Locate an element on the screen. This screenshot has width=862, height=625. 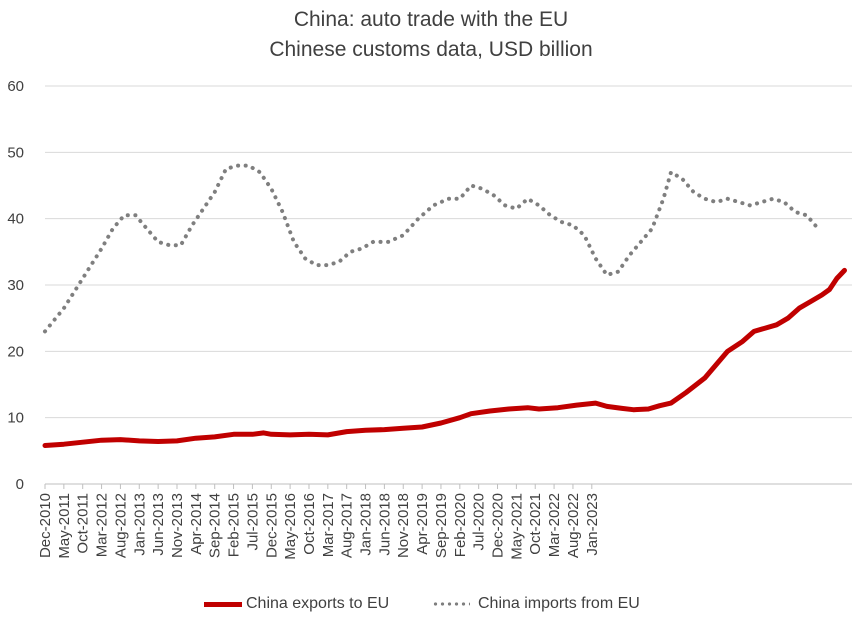
x-tick-label: Jan-2023 is located at coordinates (592, 524).